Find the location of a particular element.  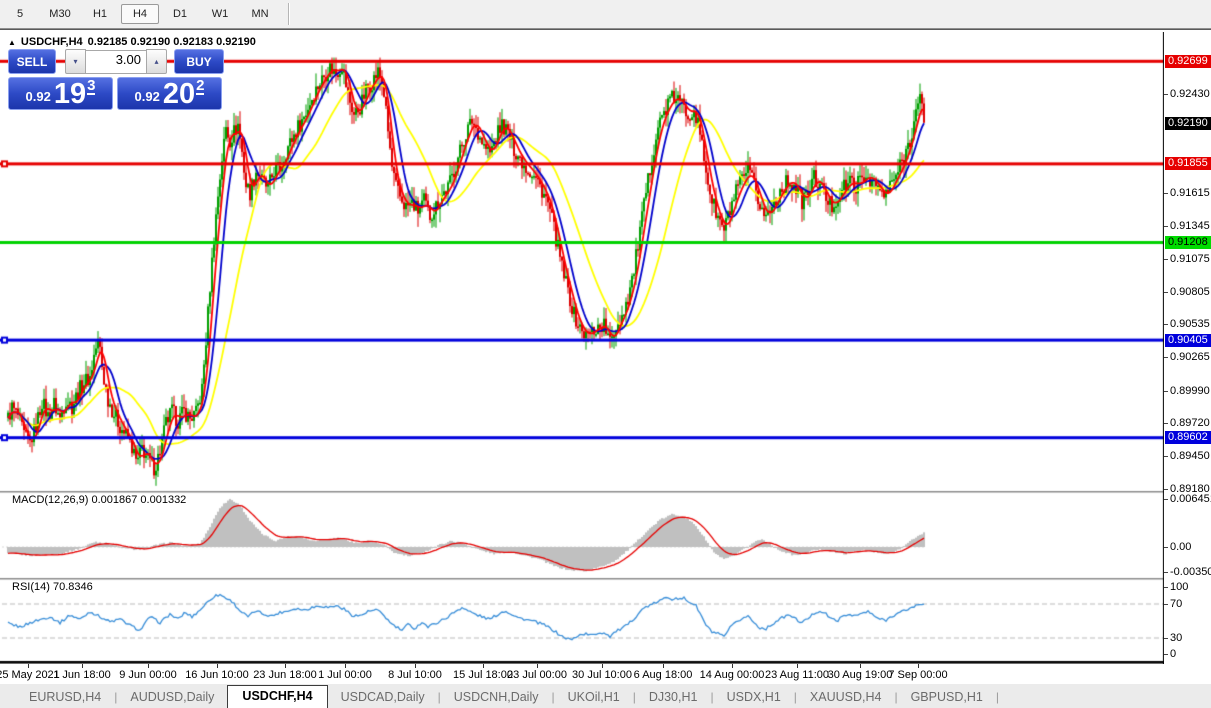

time-tick-label: 6 Aug 18:00 is located at coordinates (663, 675).